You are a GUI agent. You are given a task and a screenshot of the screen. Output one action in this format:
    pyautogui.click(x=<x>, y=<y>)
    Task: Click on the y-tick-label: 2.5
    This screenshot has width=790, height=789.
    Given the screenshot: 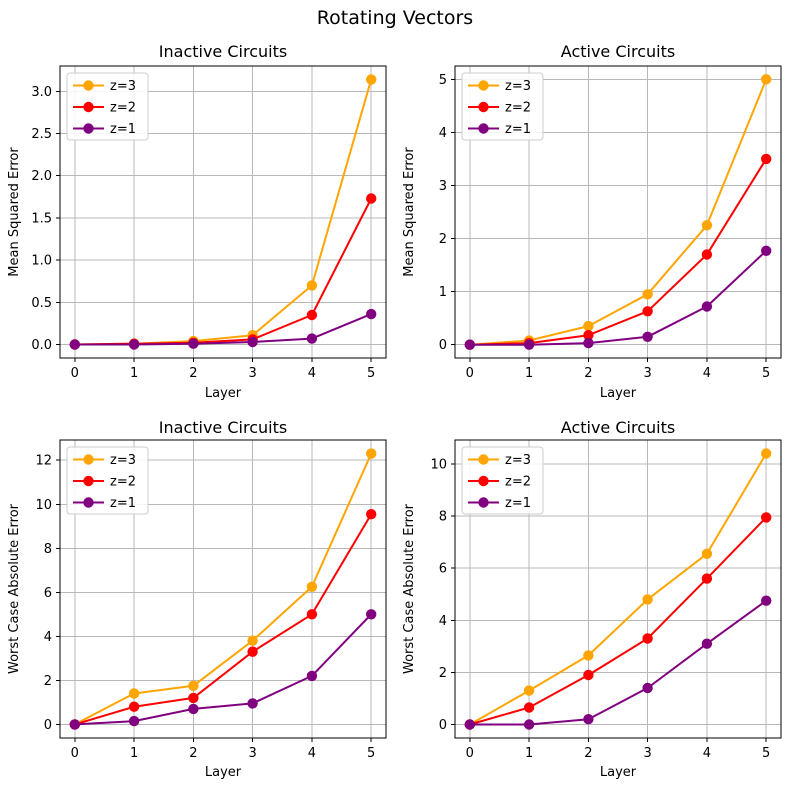 What is the action you would take?
    pyautogui.click(x=41, y=134)
    